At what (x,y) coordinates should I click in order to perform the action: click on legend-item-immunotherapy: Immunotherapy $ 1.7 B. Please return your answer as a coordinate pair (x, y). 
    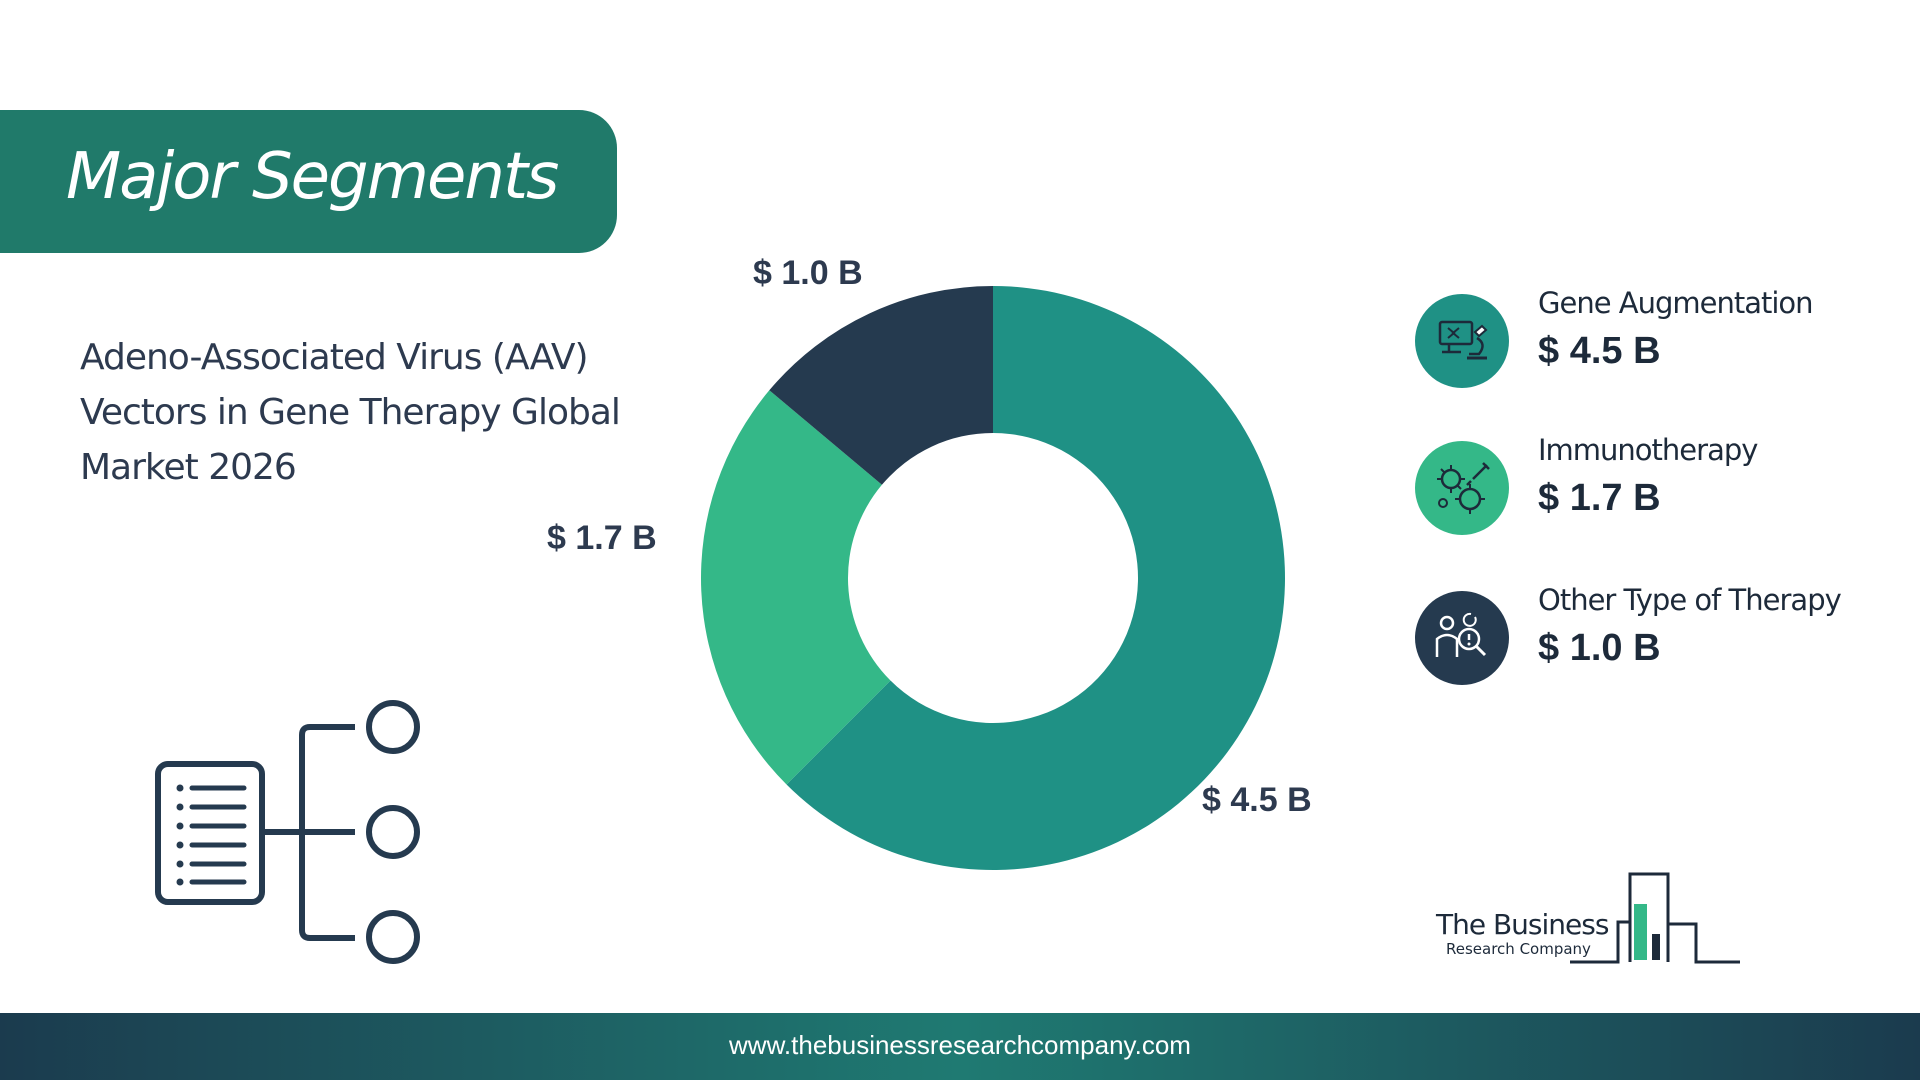
    Looking at the image, I should click on (1640, 487).